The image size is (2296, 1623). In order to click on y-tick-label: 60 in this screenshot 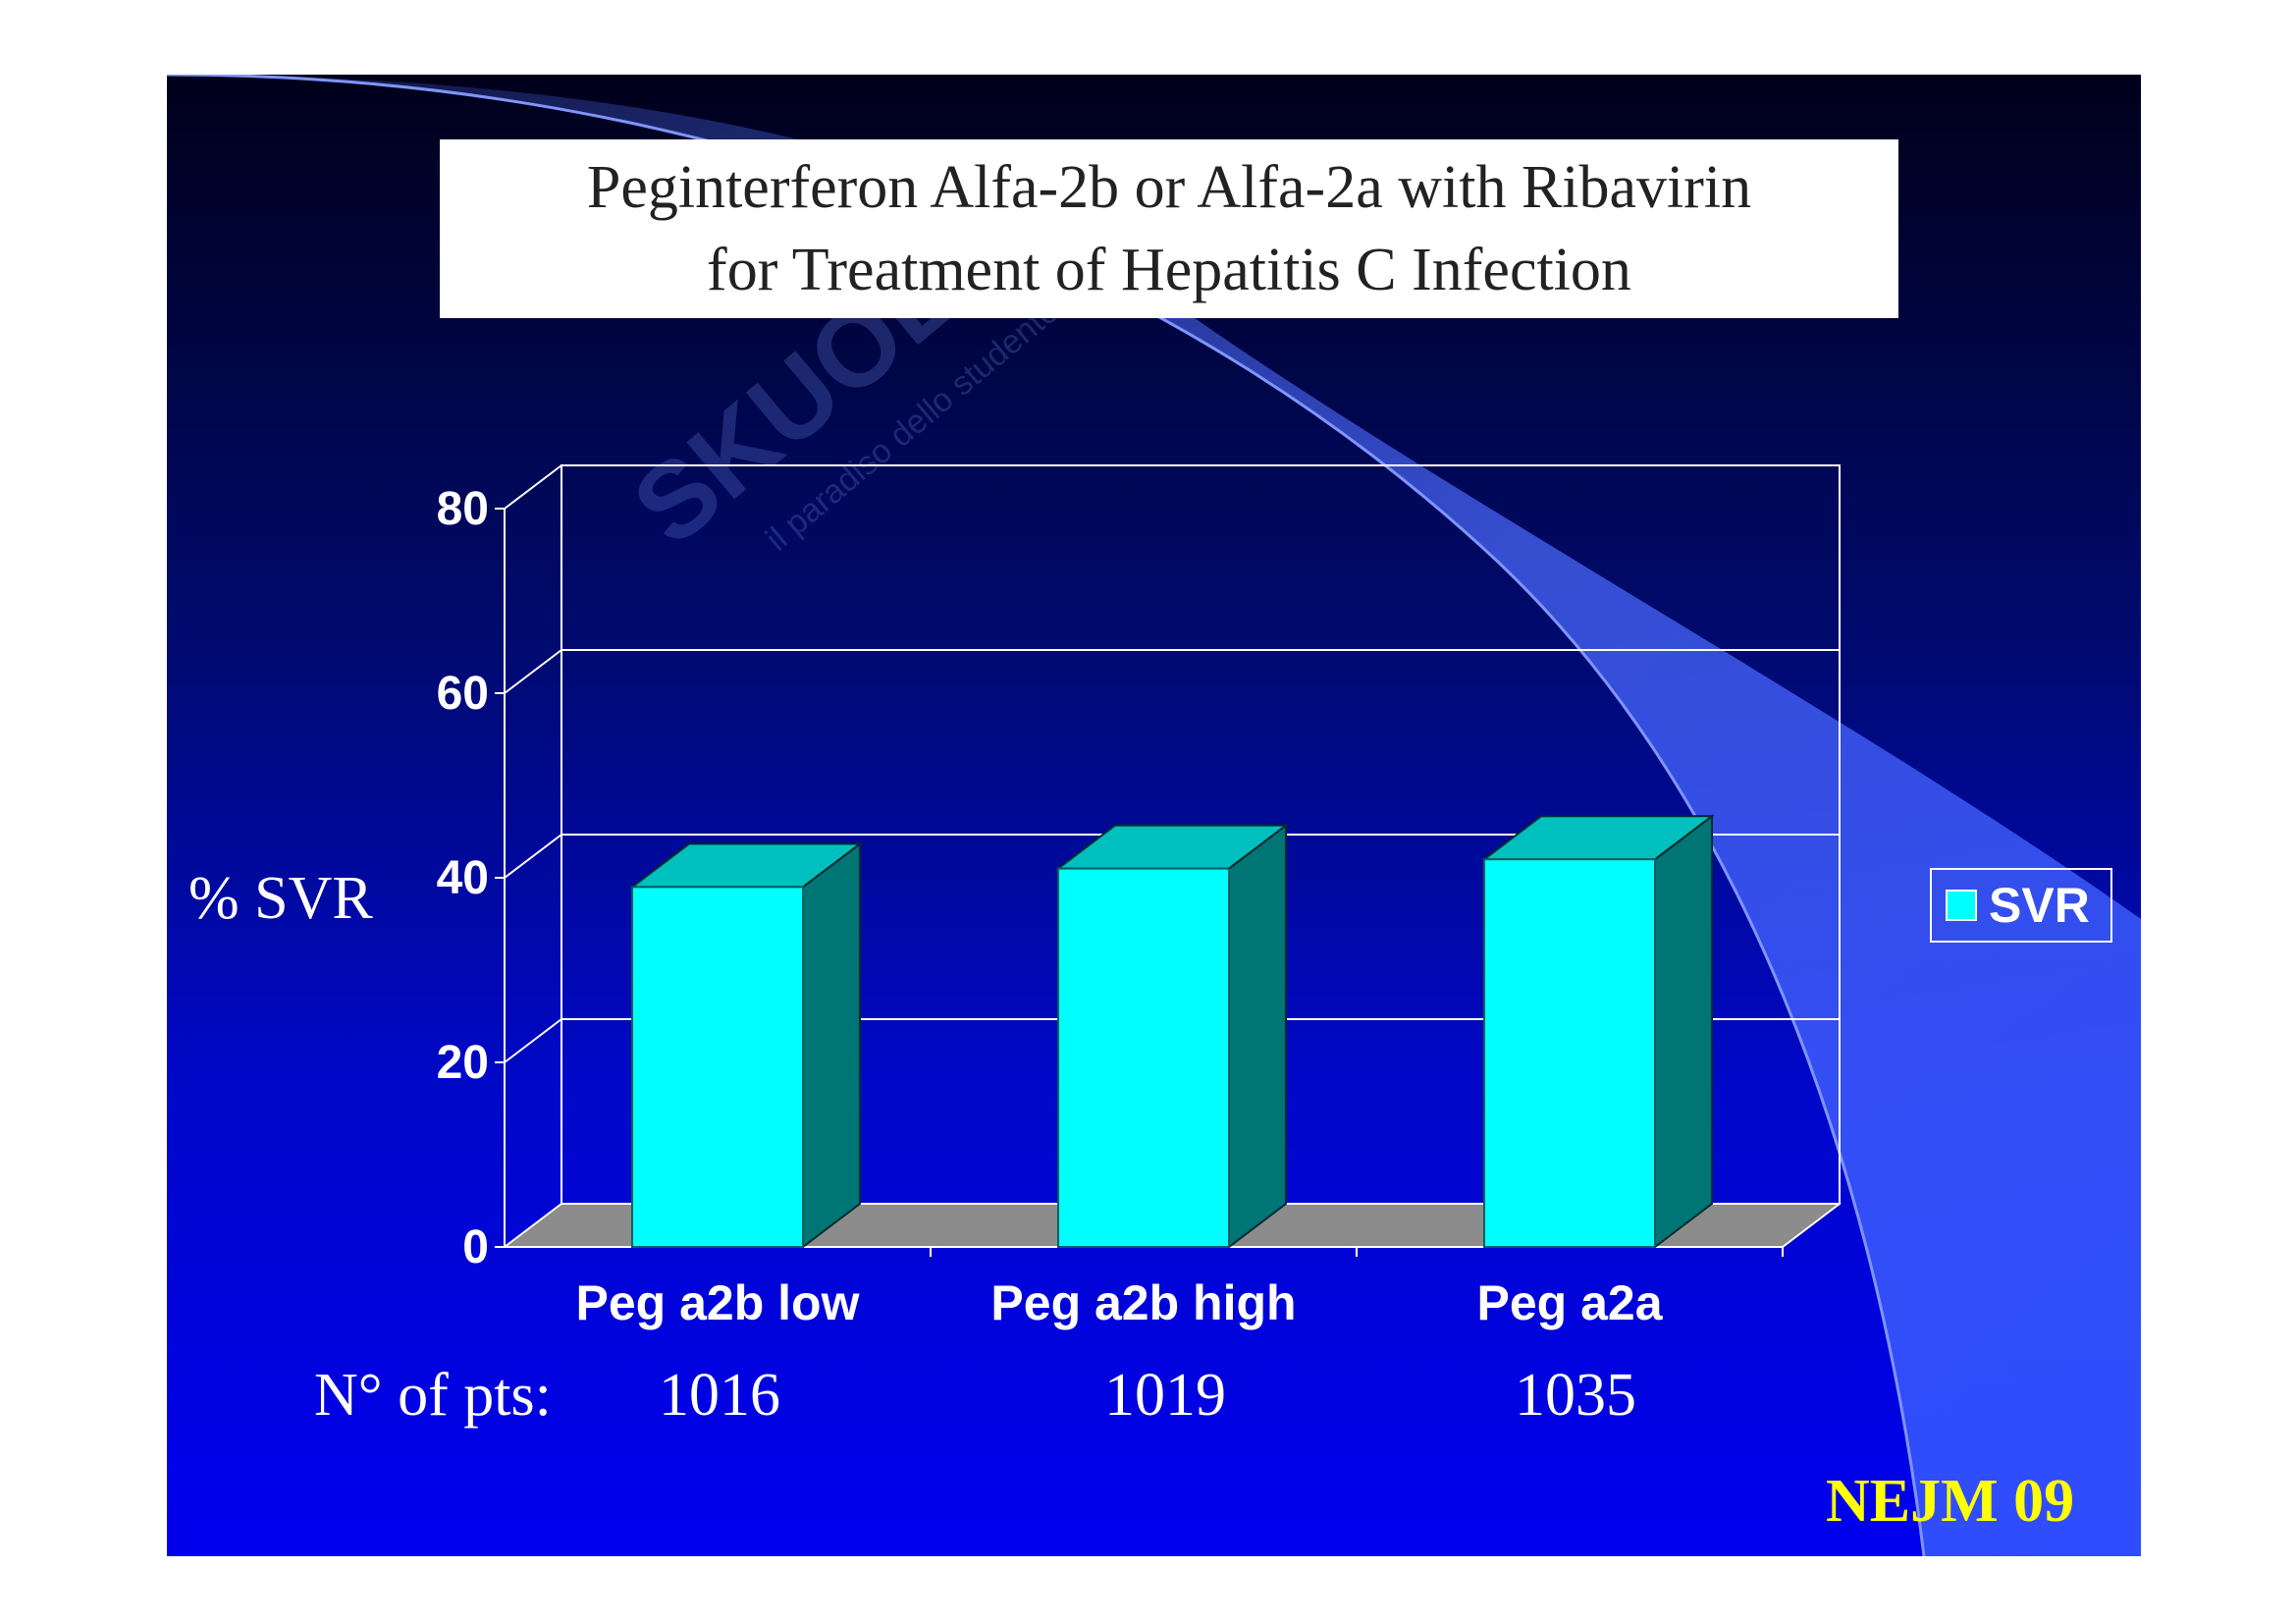, I will do `click(463, 694)`.